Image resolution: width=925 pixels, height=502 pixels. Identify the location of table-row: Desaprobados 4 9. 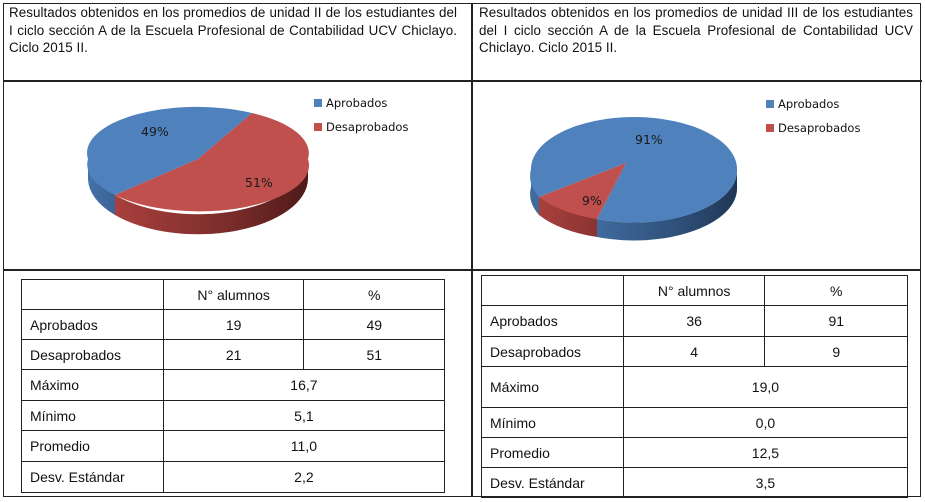
(694, 351).